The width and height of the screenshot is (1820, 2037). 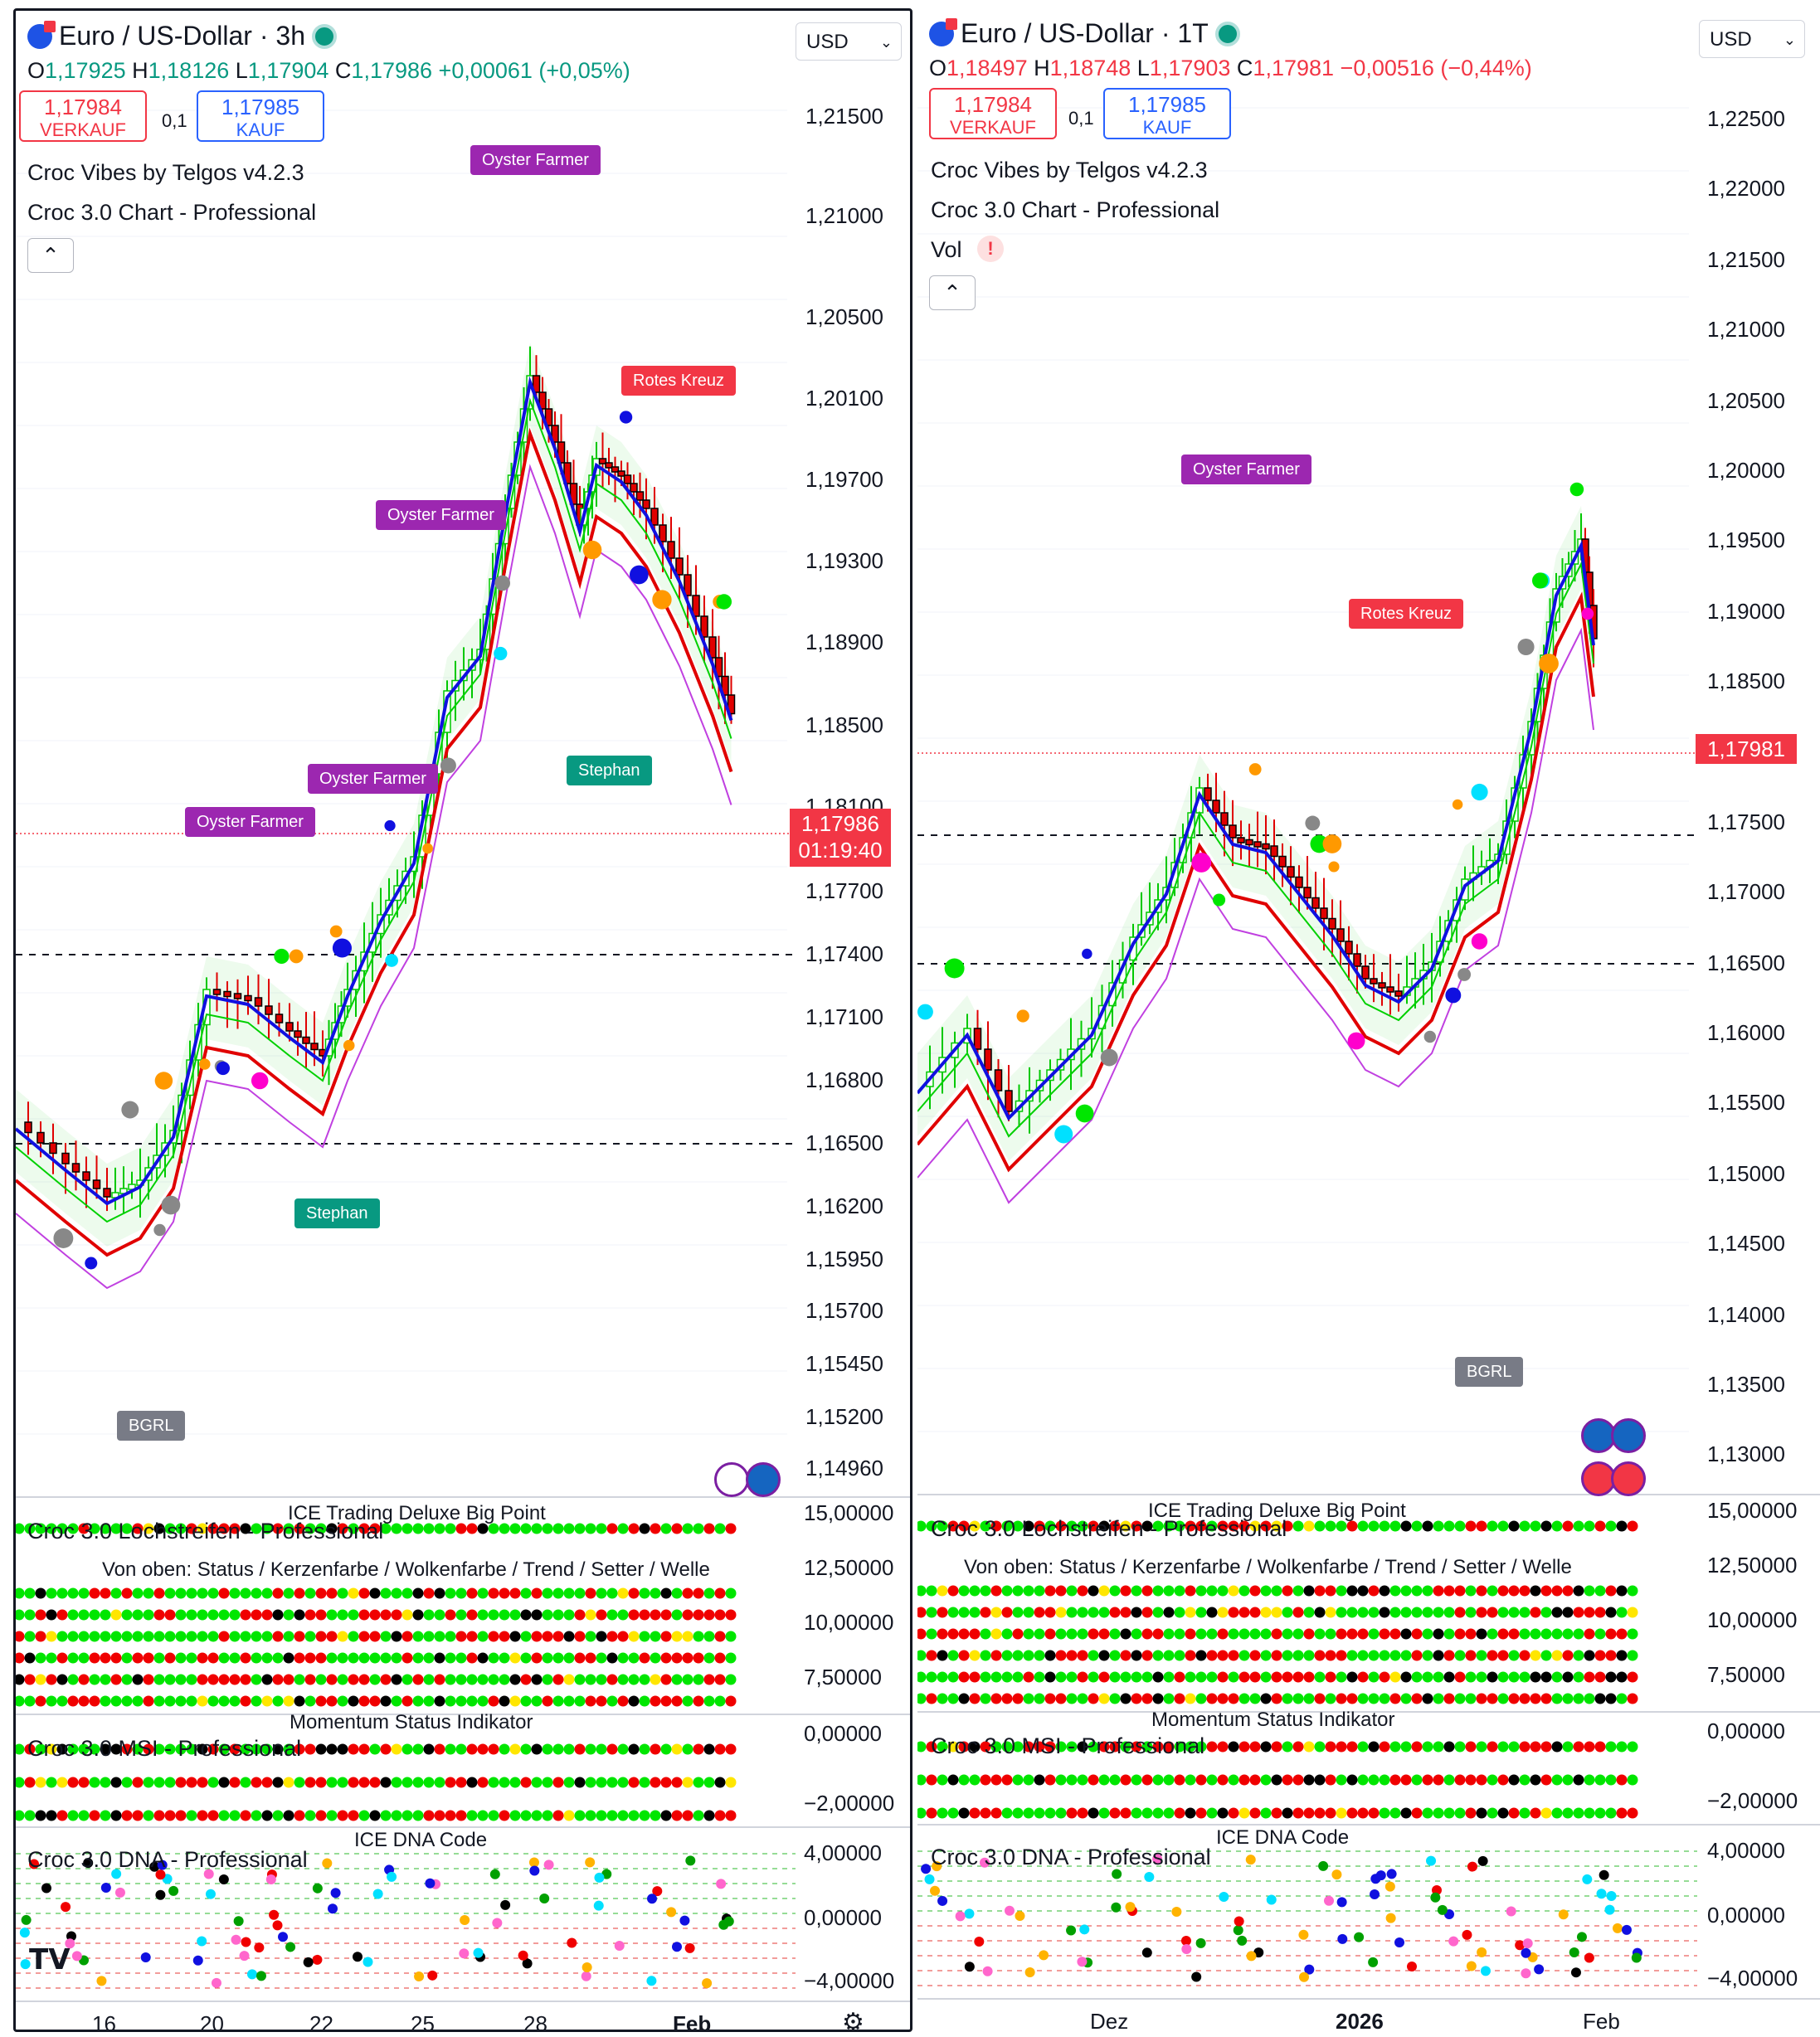 What do you see at coordinates (50, 1960) in the screenshot?
I see `tradingview-logo-icon: 𝗧𝗩` at bounding box center [50, 1960].